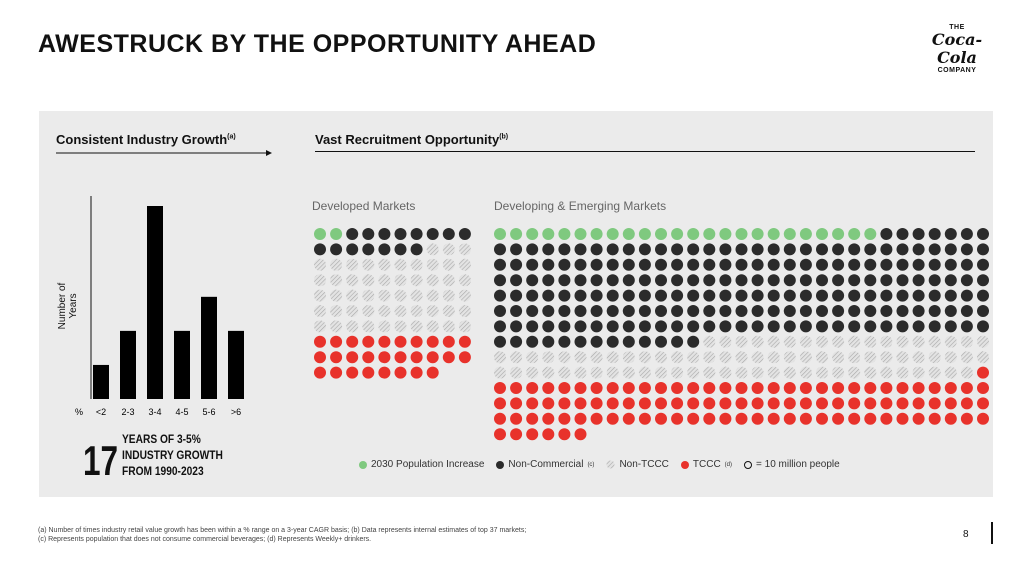  I want to click on tick-label-5: >6, so click(236, 412).